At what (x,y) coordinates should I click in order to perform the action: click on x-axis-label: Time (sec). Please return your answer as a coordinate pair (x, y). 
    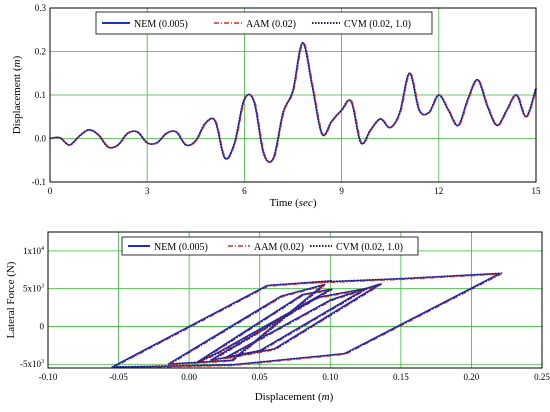
    Looking at the image, I should click on (293, 203).